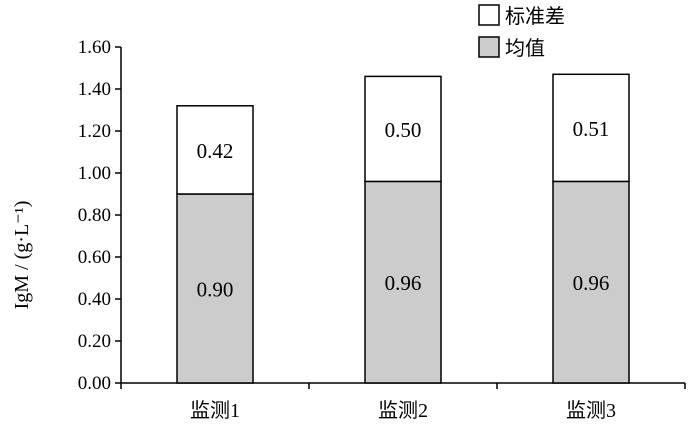 The image size is (700, 432). I want to click on y-axis-title: IgM / (g·L⁻¹), so click(22, 255).